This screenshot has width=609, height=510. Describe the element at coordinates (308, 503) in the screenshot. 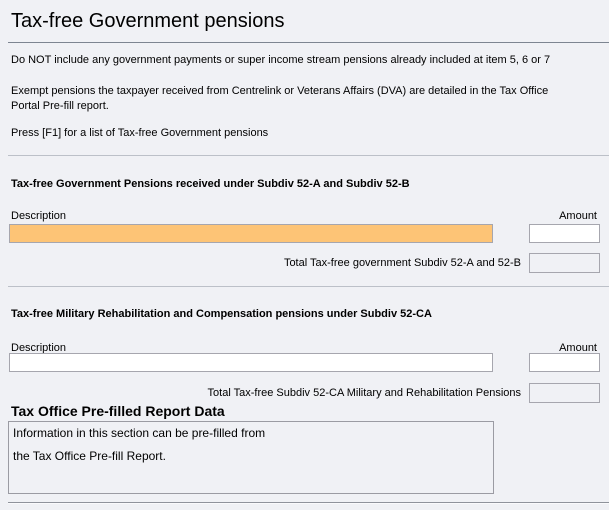

I see `bottom-divider` at that location.